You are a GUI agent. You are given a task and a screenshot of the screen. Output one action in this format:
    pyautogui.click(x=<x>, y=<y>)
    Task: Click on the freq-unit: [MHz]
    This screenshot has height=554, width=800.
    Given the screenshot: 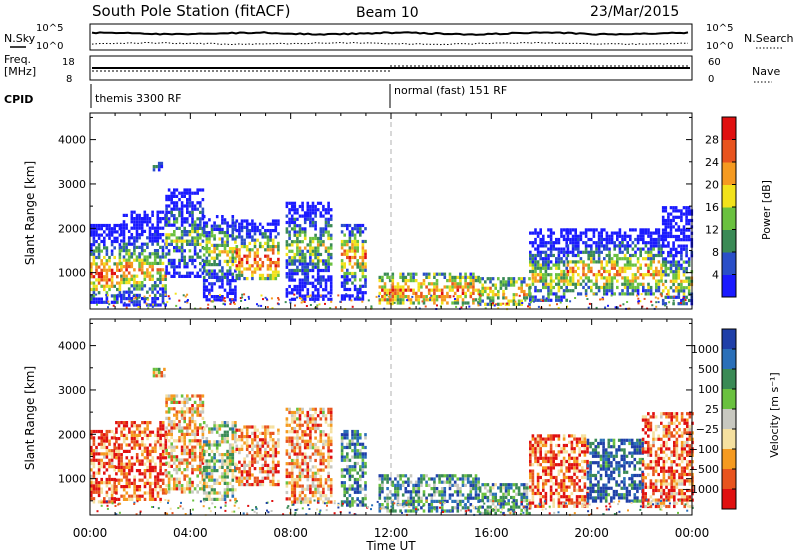 What is the action you would take?
    pyautogui.click(x=20, y=71)
    